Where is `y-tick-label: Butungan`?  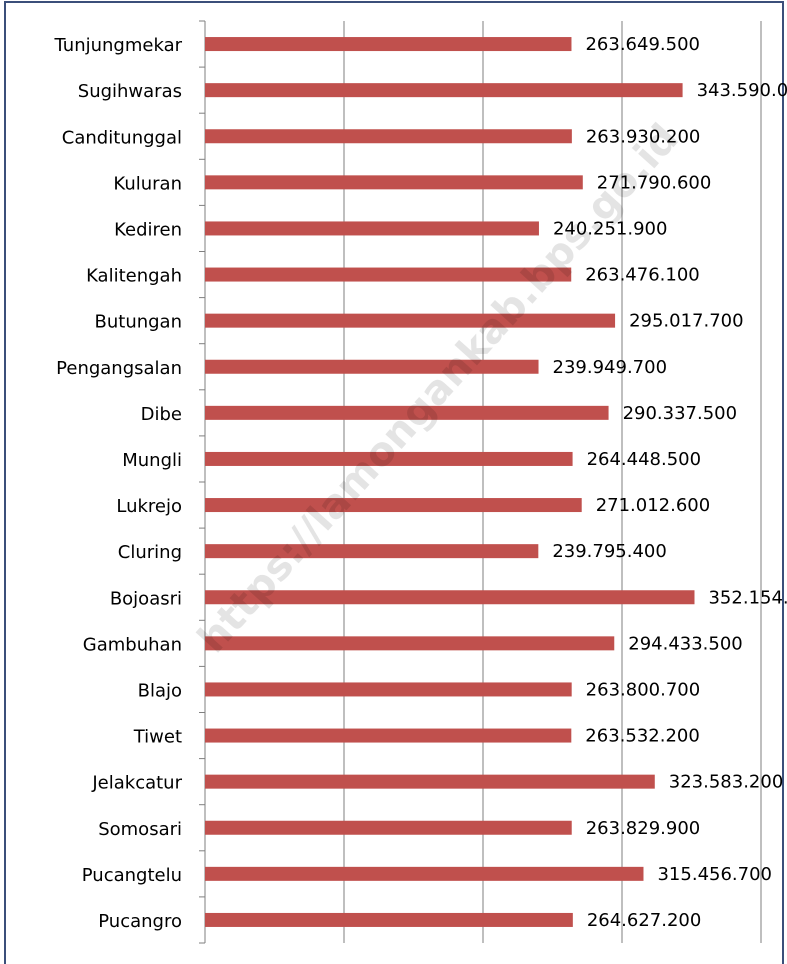
y-tick-label: Butungan is located at coordinates (139, 322).